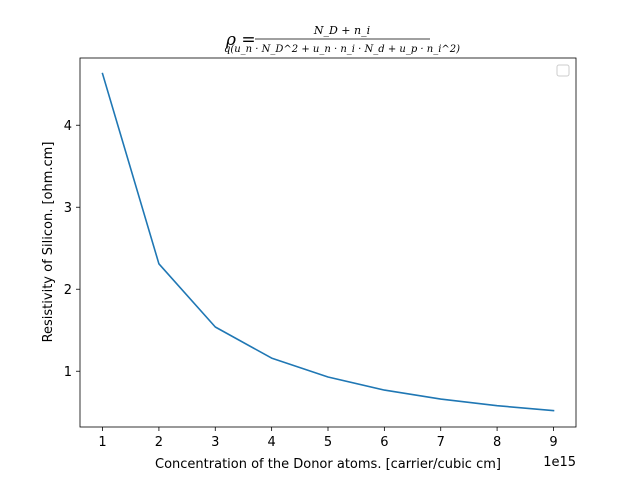 The height and width of the screenshot is (480, 640). What do you see at coordinates (341, 30) in the screenshot?
I see `title-numerator: N_D + n_i` at bounding box center [341, 30].